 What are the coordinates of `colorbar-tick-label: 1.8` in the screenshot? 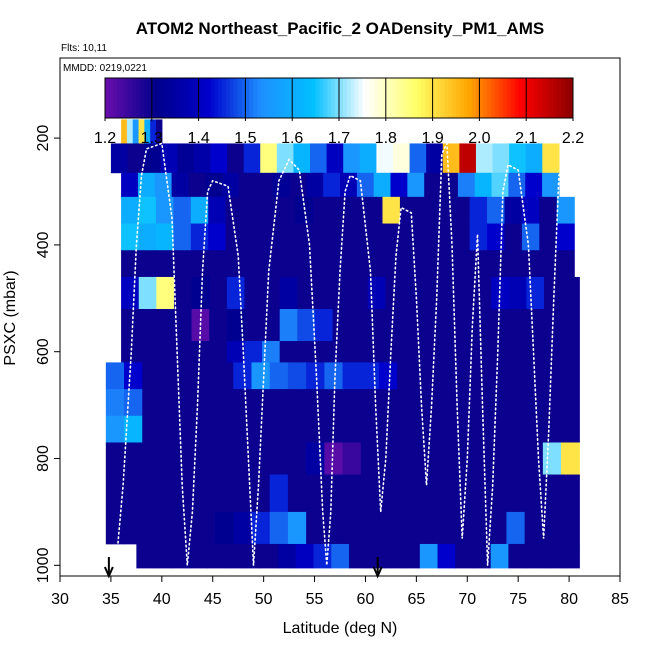 It's located at (386, 138).